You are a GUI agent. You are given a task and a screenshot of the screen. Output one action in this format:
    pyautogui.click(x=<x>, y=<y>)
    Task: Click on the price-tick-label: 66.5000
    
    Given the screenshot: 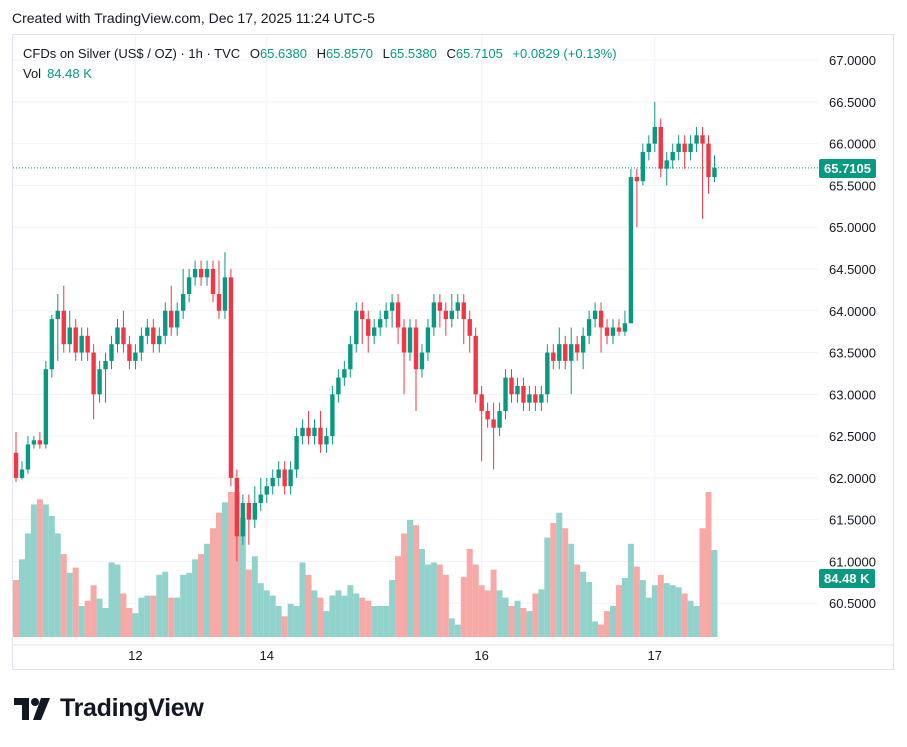 What is the action you would take?
    pyautogui.click(x=852, y=102)
    